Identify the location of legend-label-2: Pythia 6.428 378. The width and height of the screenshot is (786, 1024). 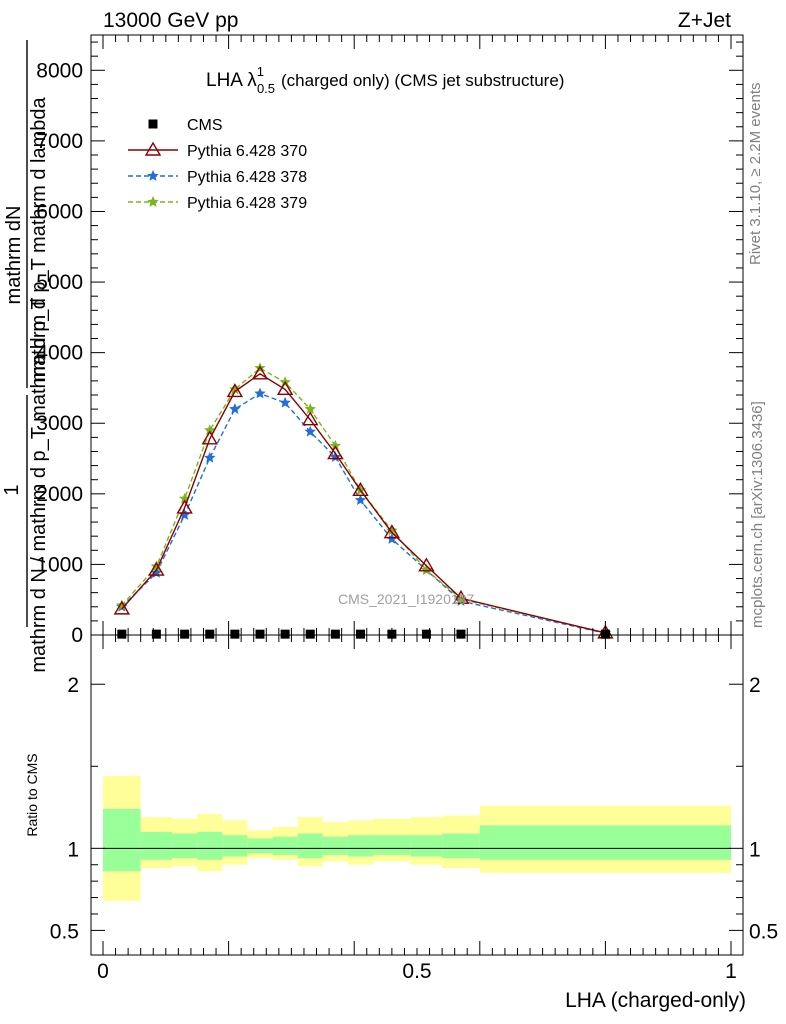
(247, 177).